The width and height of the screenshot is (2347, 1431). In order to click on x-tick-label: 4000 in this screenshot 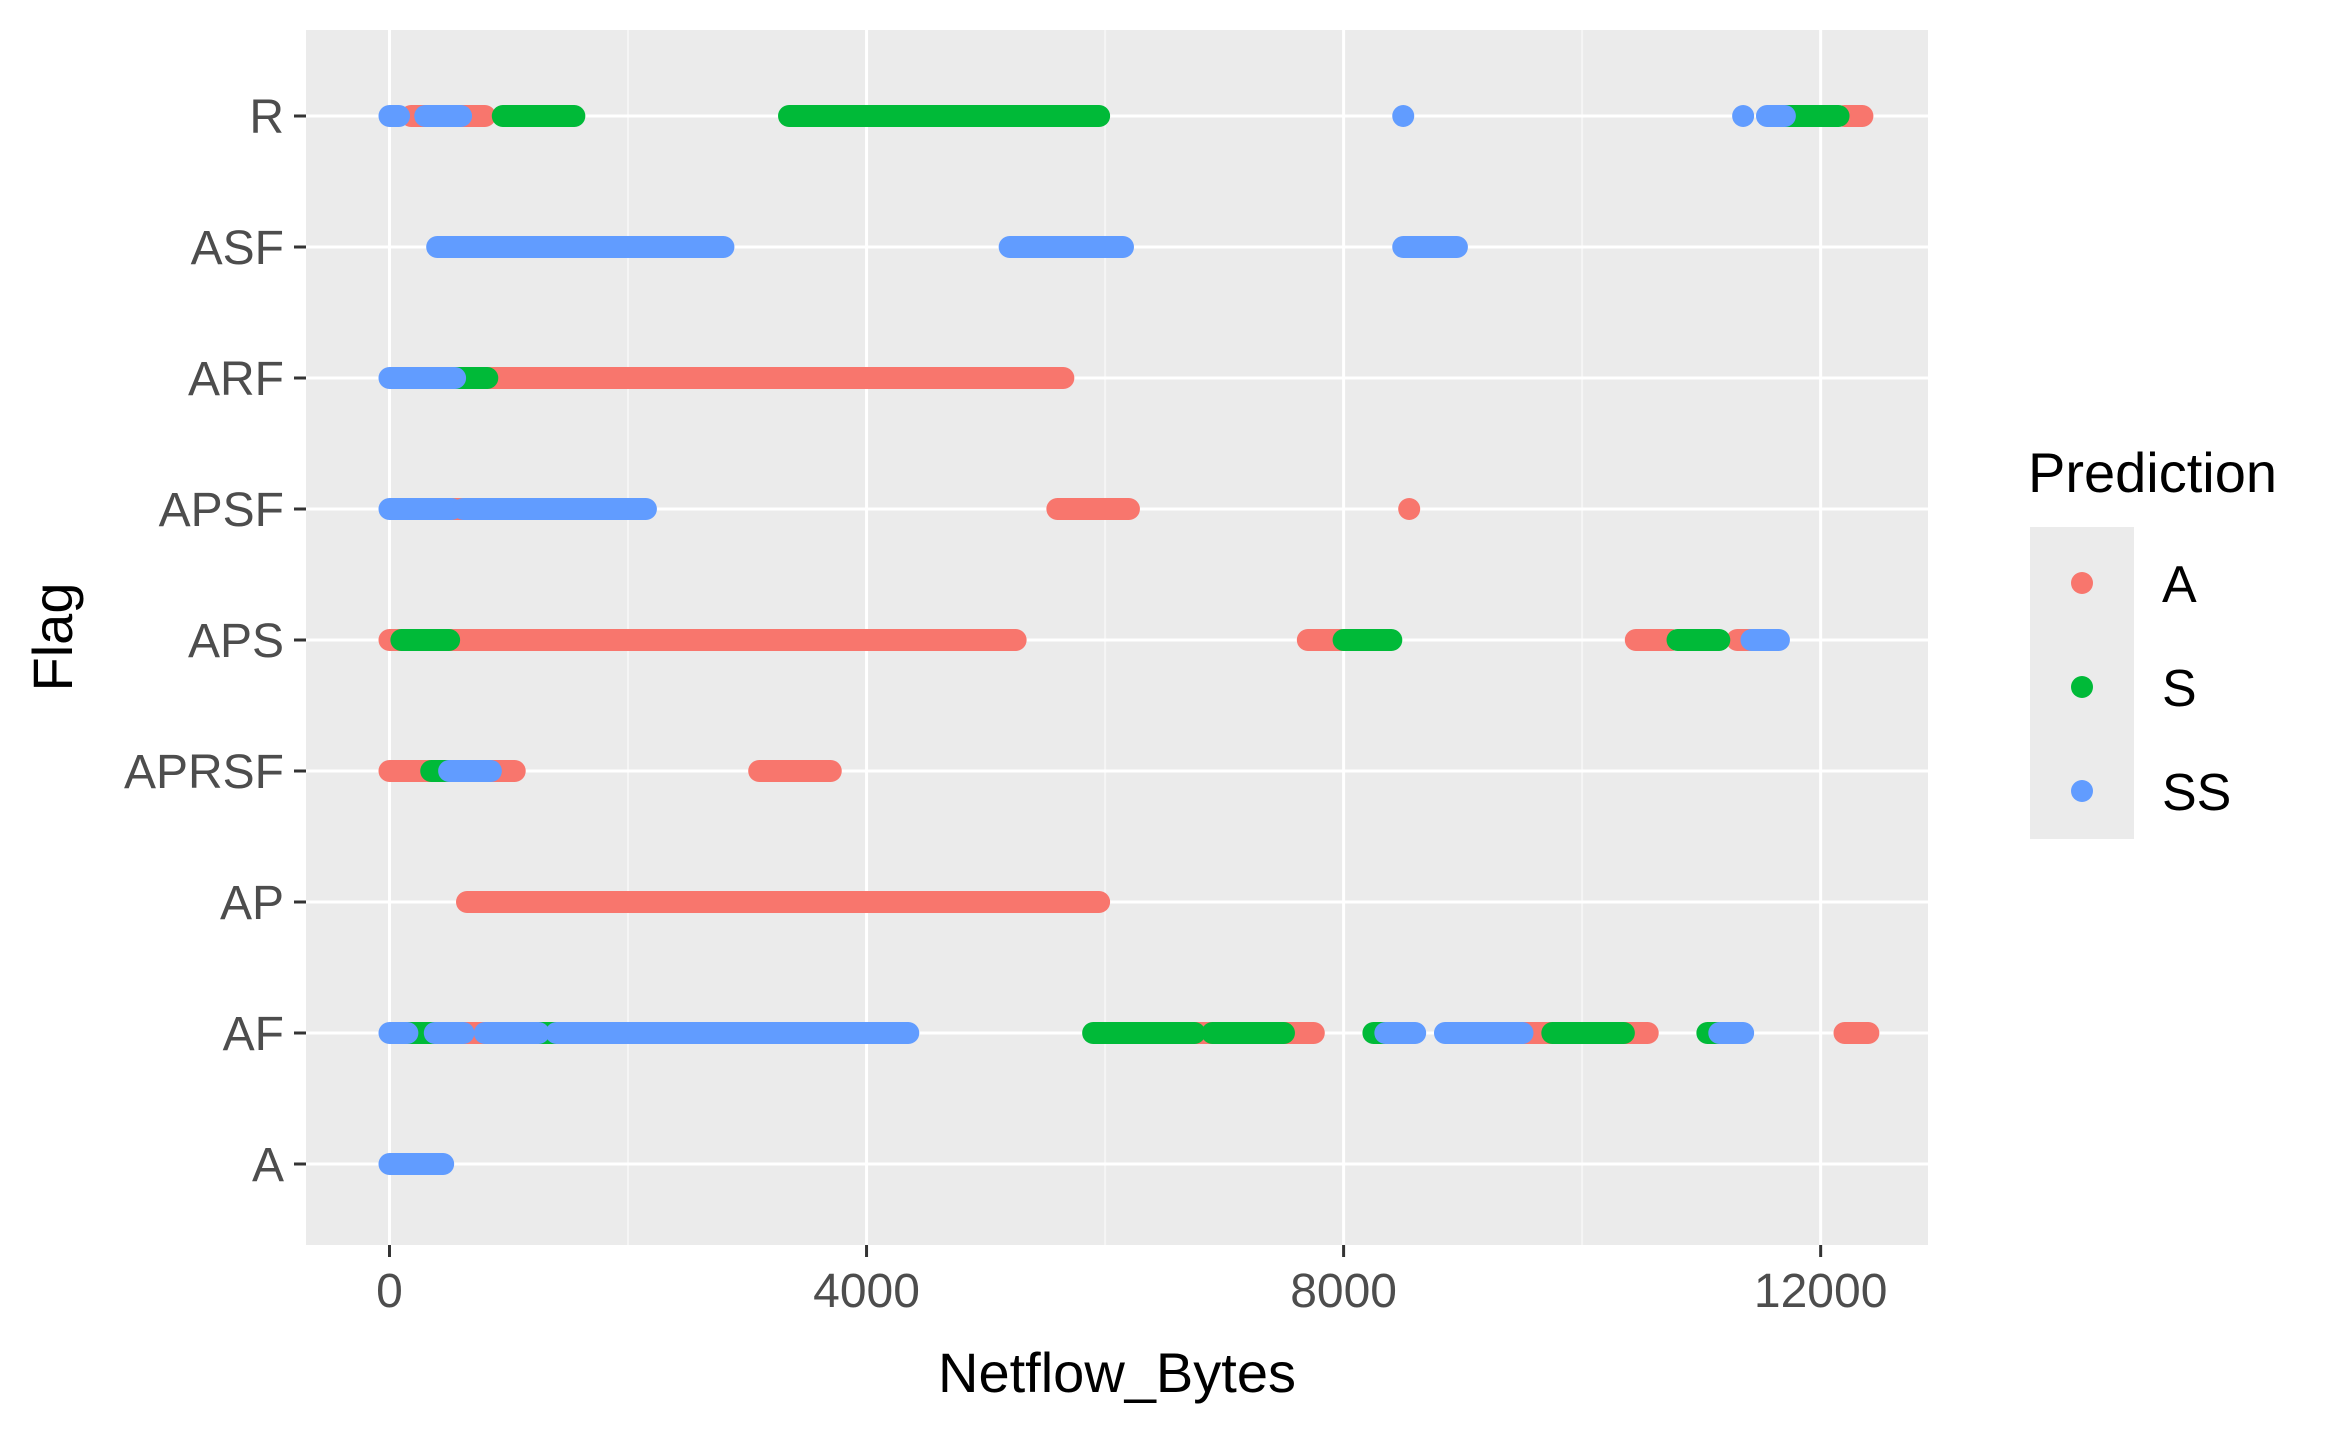, I will do `click(866, 1291)`.